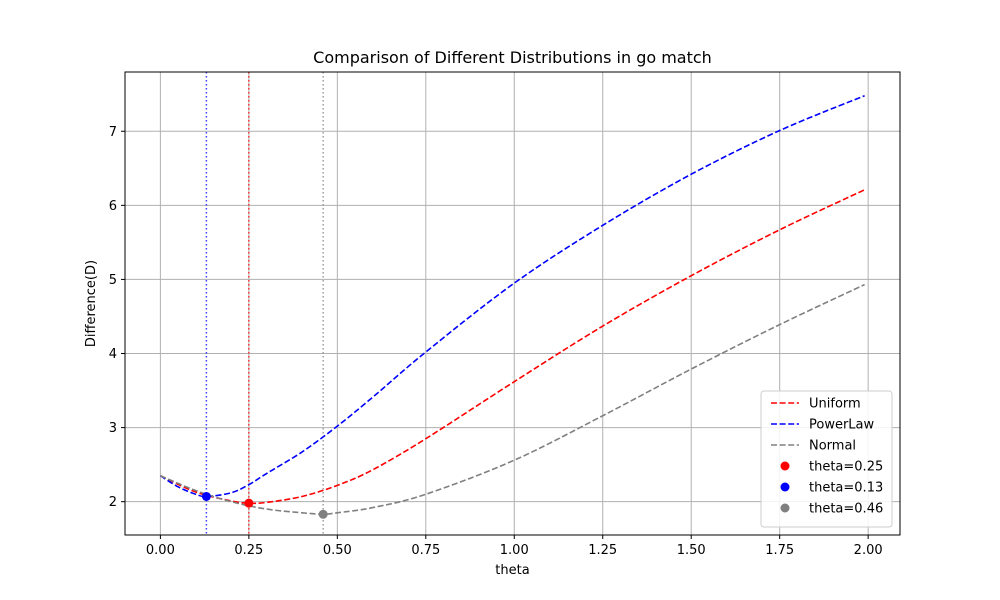 The image size is (1000, 600). I want to click on x-tick-label: 1.50, so click(691, 550).